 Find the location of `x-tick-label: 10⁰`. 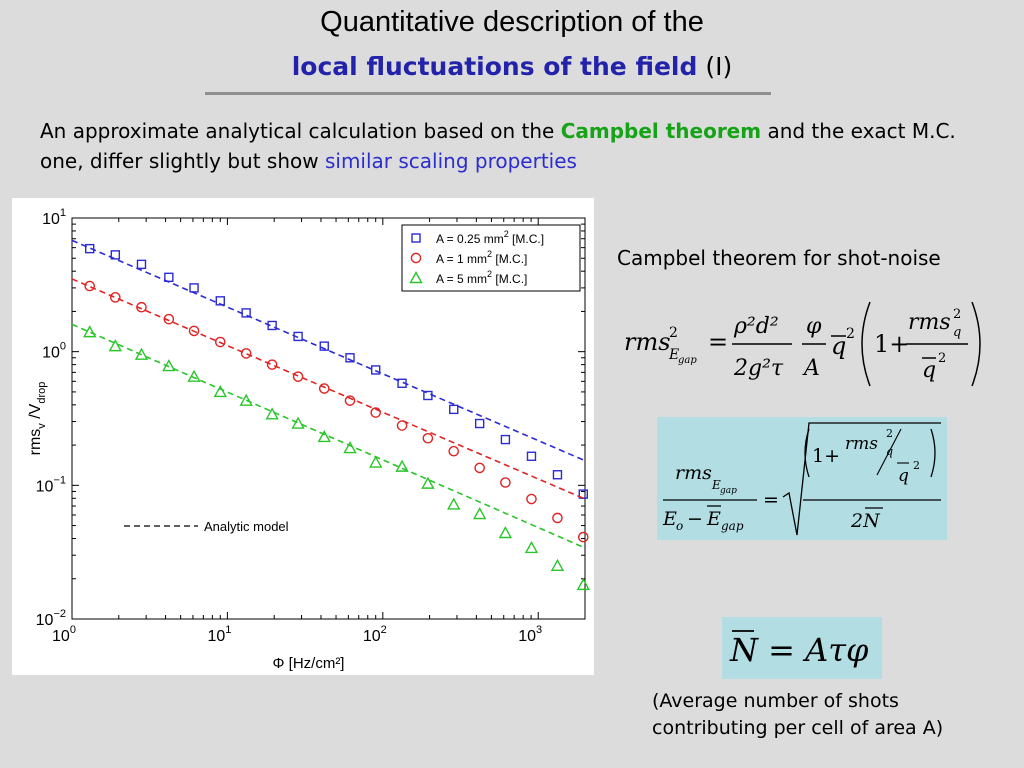

x-tick-label: 10⁰ is located at coordinates (64, 634).